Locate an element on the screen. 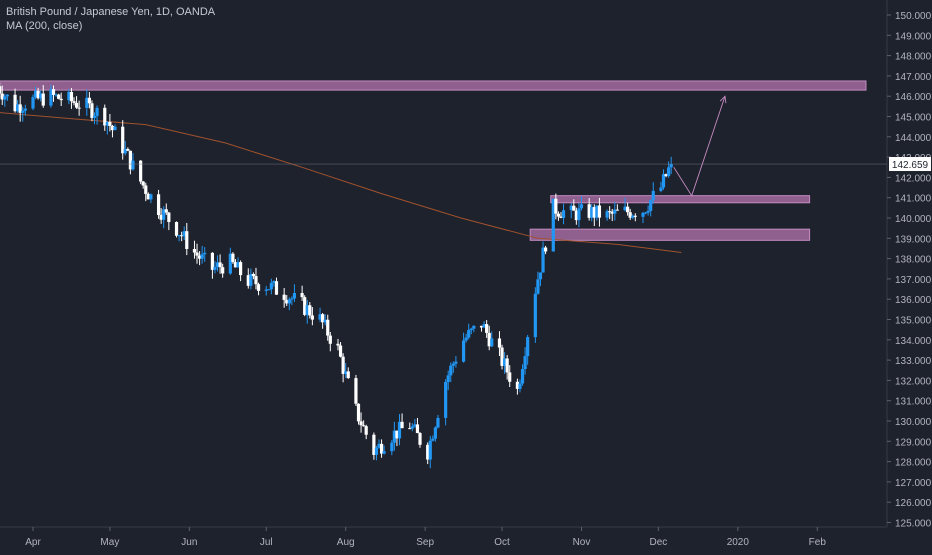 Image resolution: width=932 pixels, height=555 pixels. time-tick-label: May is located at coordinates (109, 542).